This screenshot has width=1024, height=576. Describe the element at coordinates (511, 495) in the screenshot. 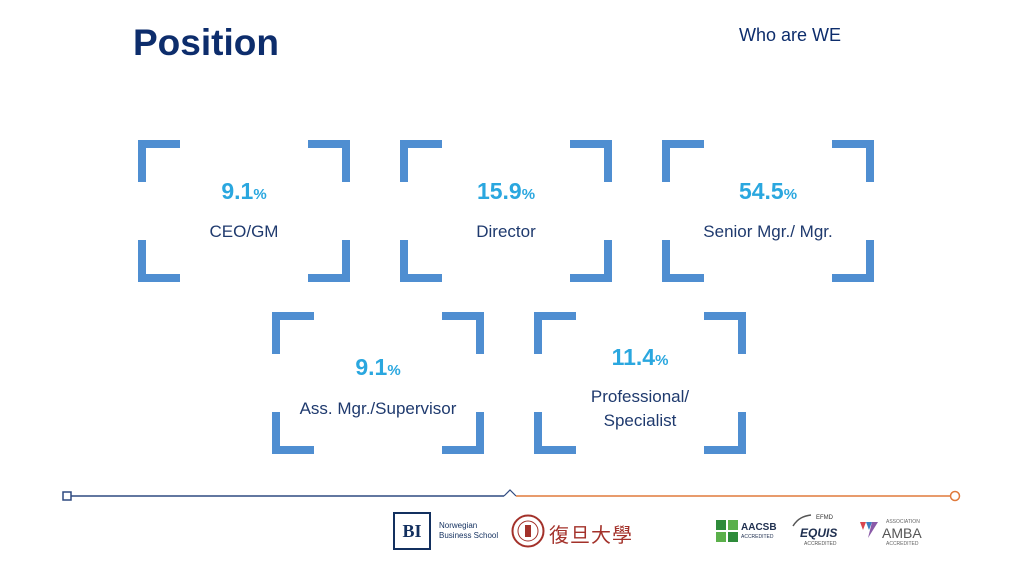

I see `timeline-divider` at that location.